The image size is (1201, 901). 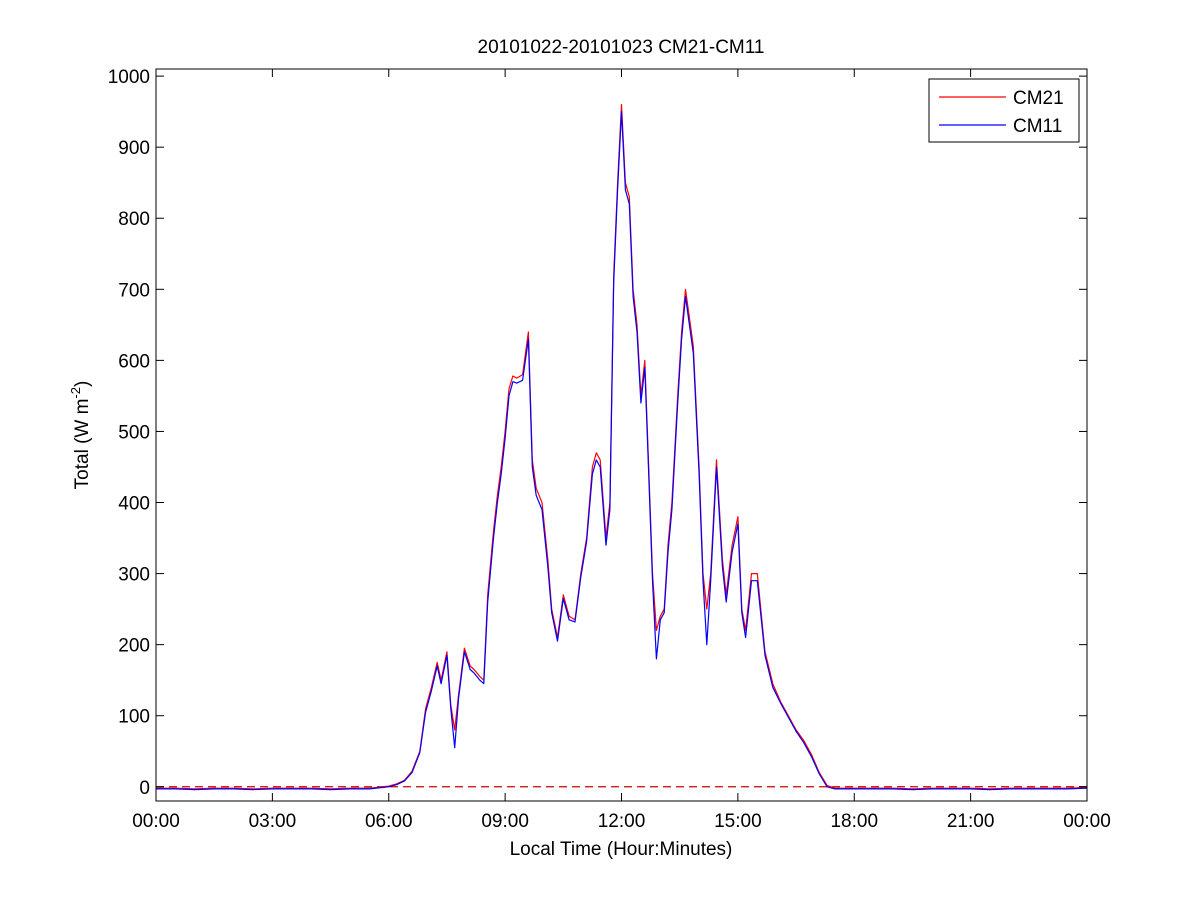 I want to click on y-axis-label: Total (W m-2), so click(x=80, y=435).